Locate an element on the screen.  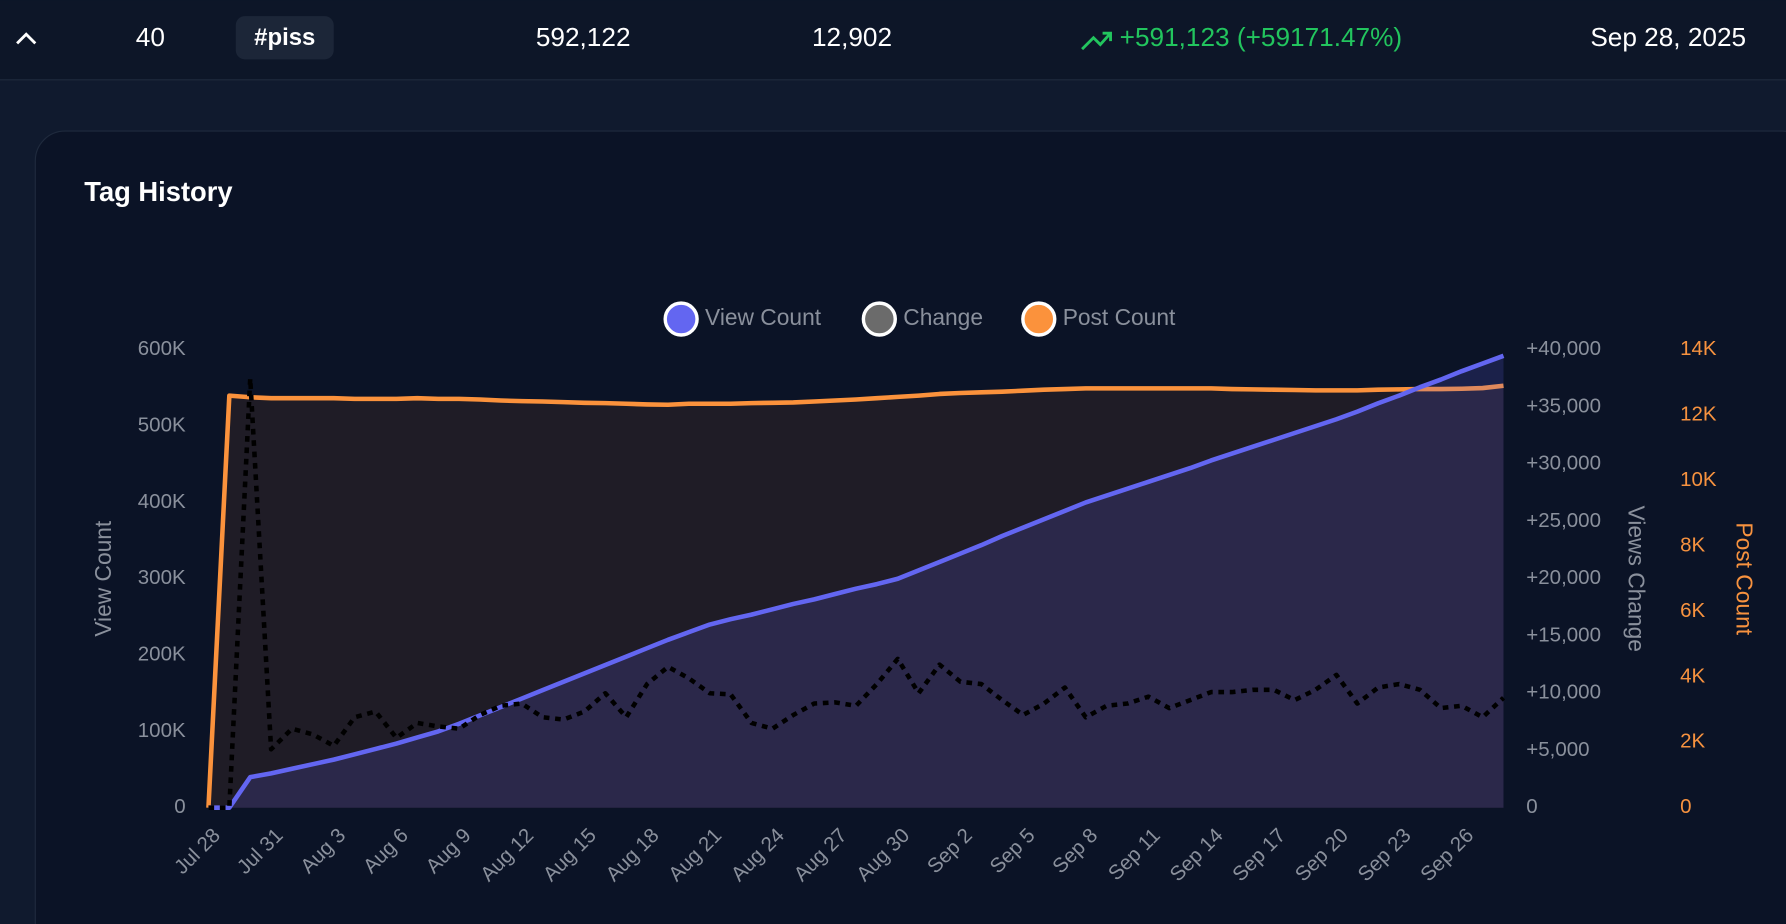
y2-tick-label: +10,000 is located at coordinates (1563, 692).